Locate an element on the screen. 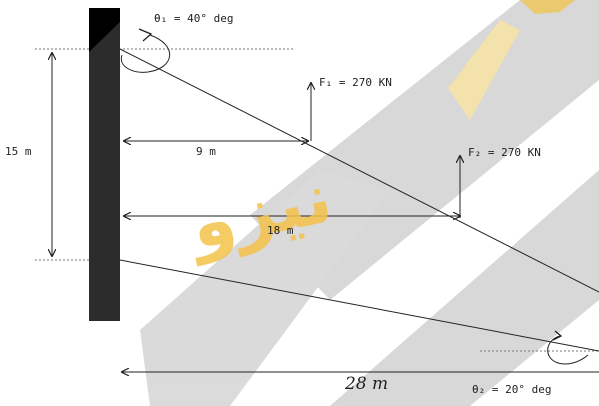 The image size is (599, 406). dimension-9m-label: 9 m is located at coordinates (206, 151).